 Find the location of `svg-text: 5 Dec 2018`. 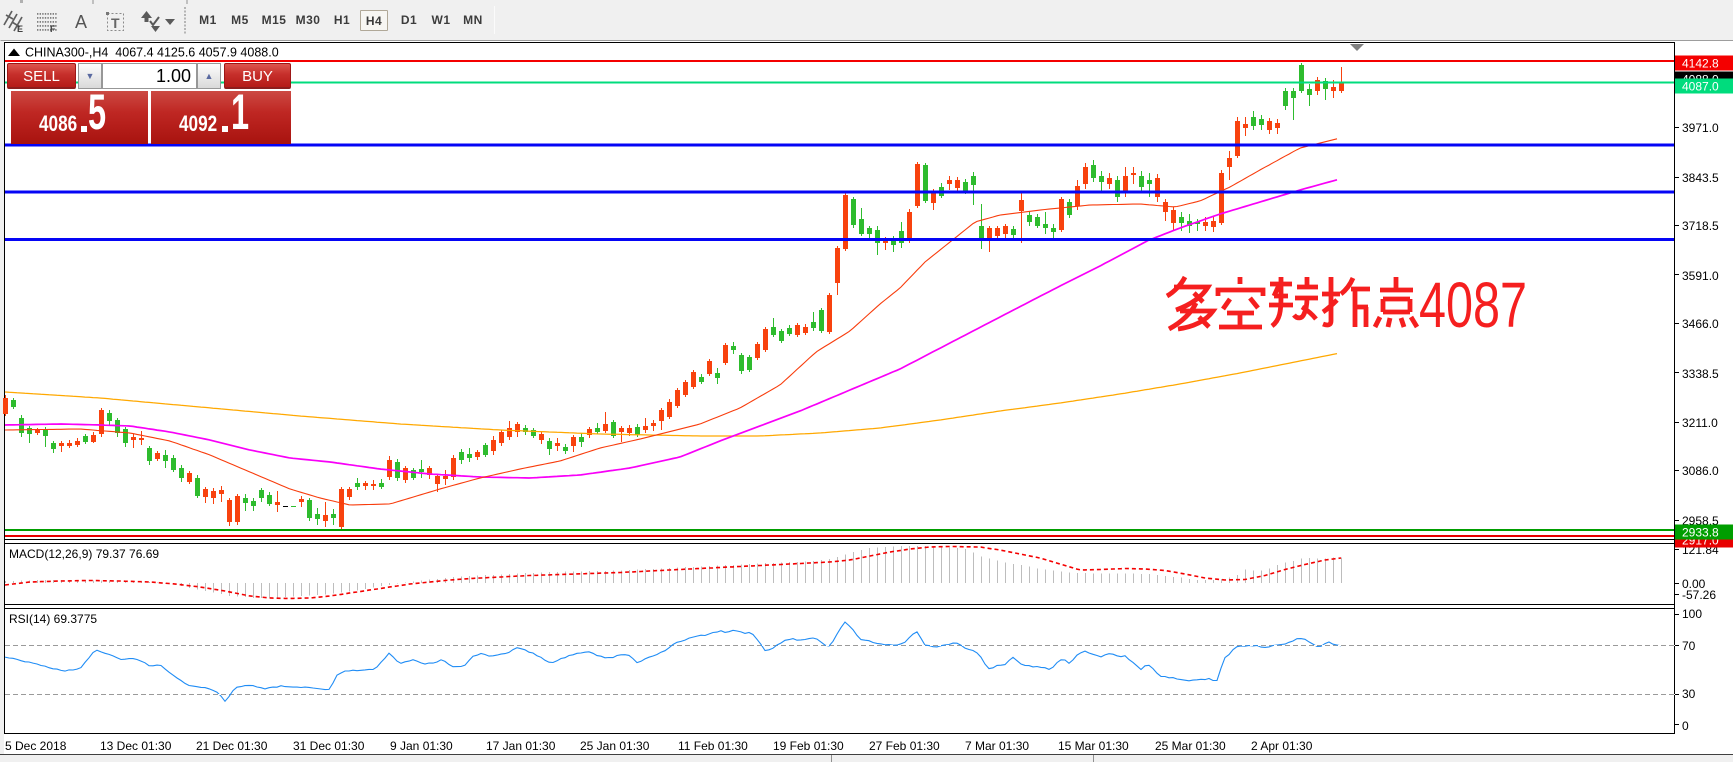

svg-text: 5 Dec 2018 is located at coordinates (36, 746).